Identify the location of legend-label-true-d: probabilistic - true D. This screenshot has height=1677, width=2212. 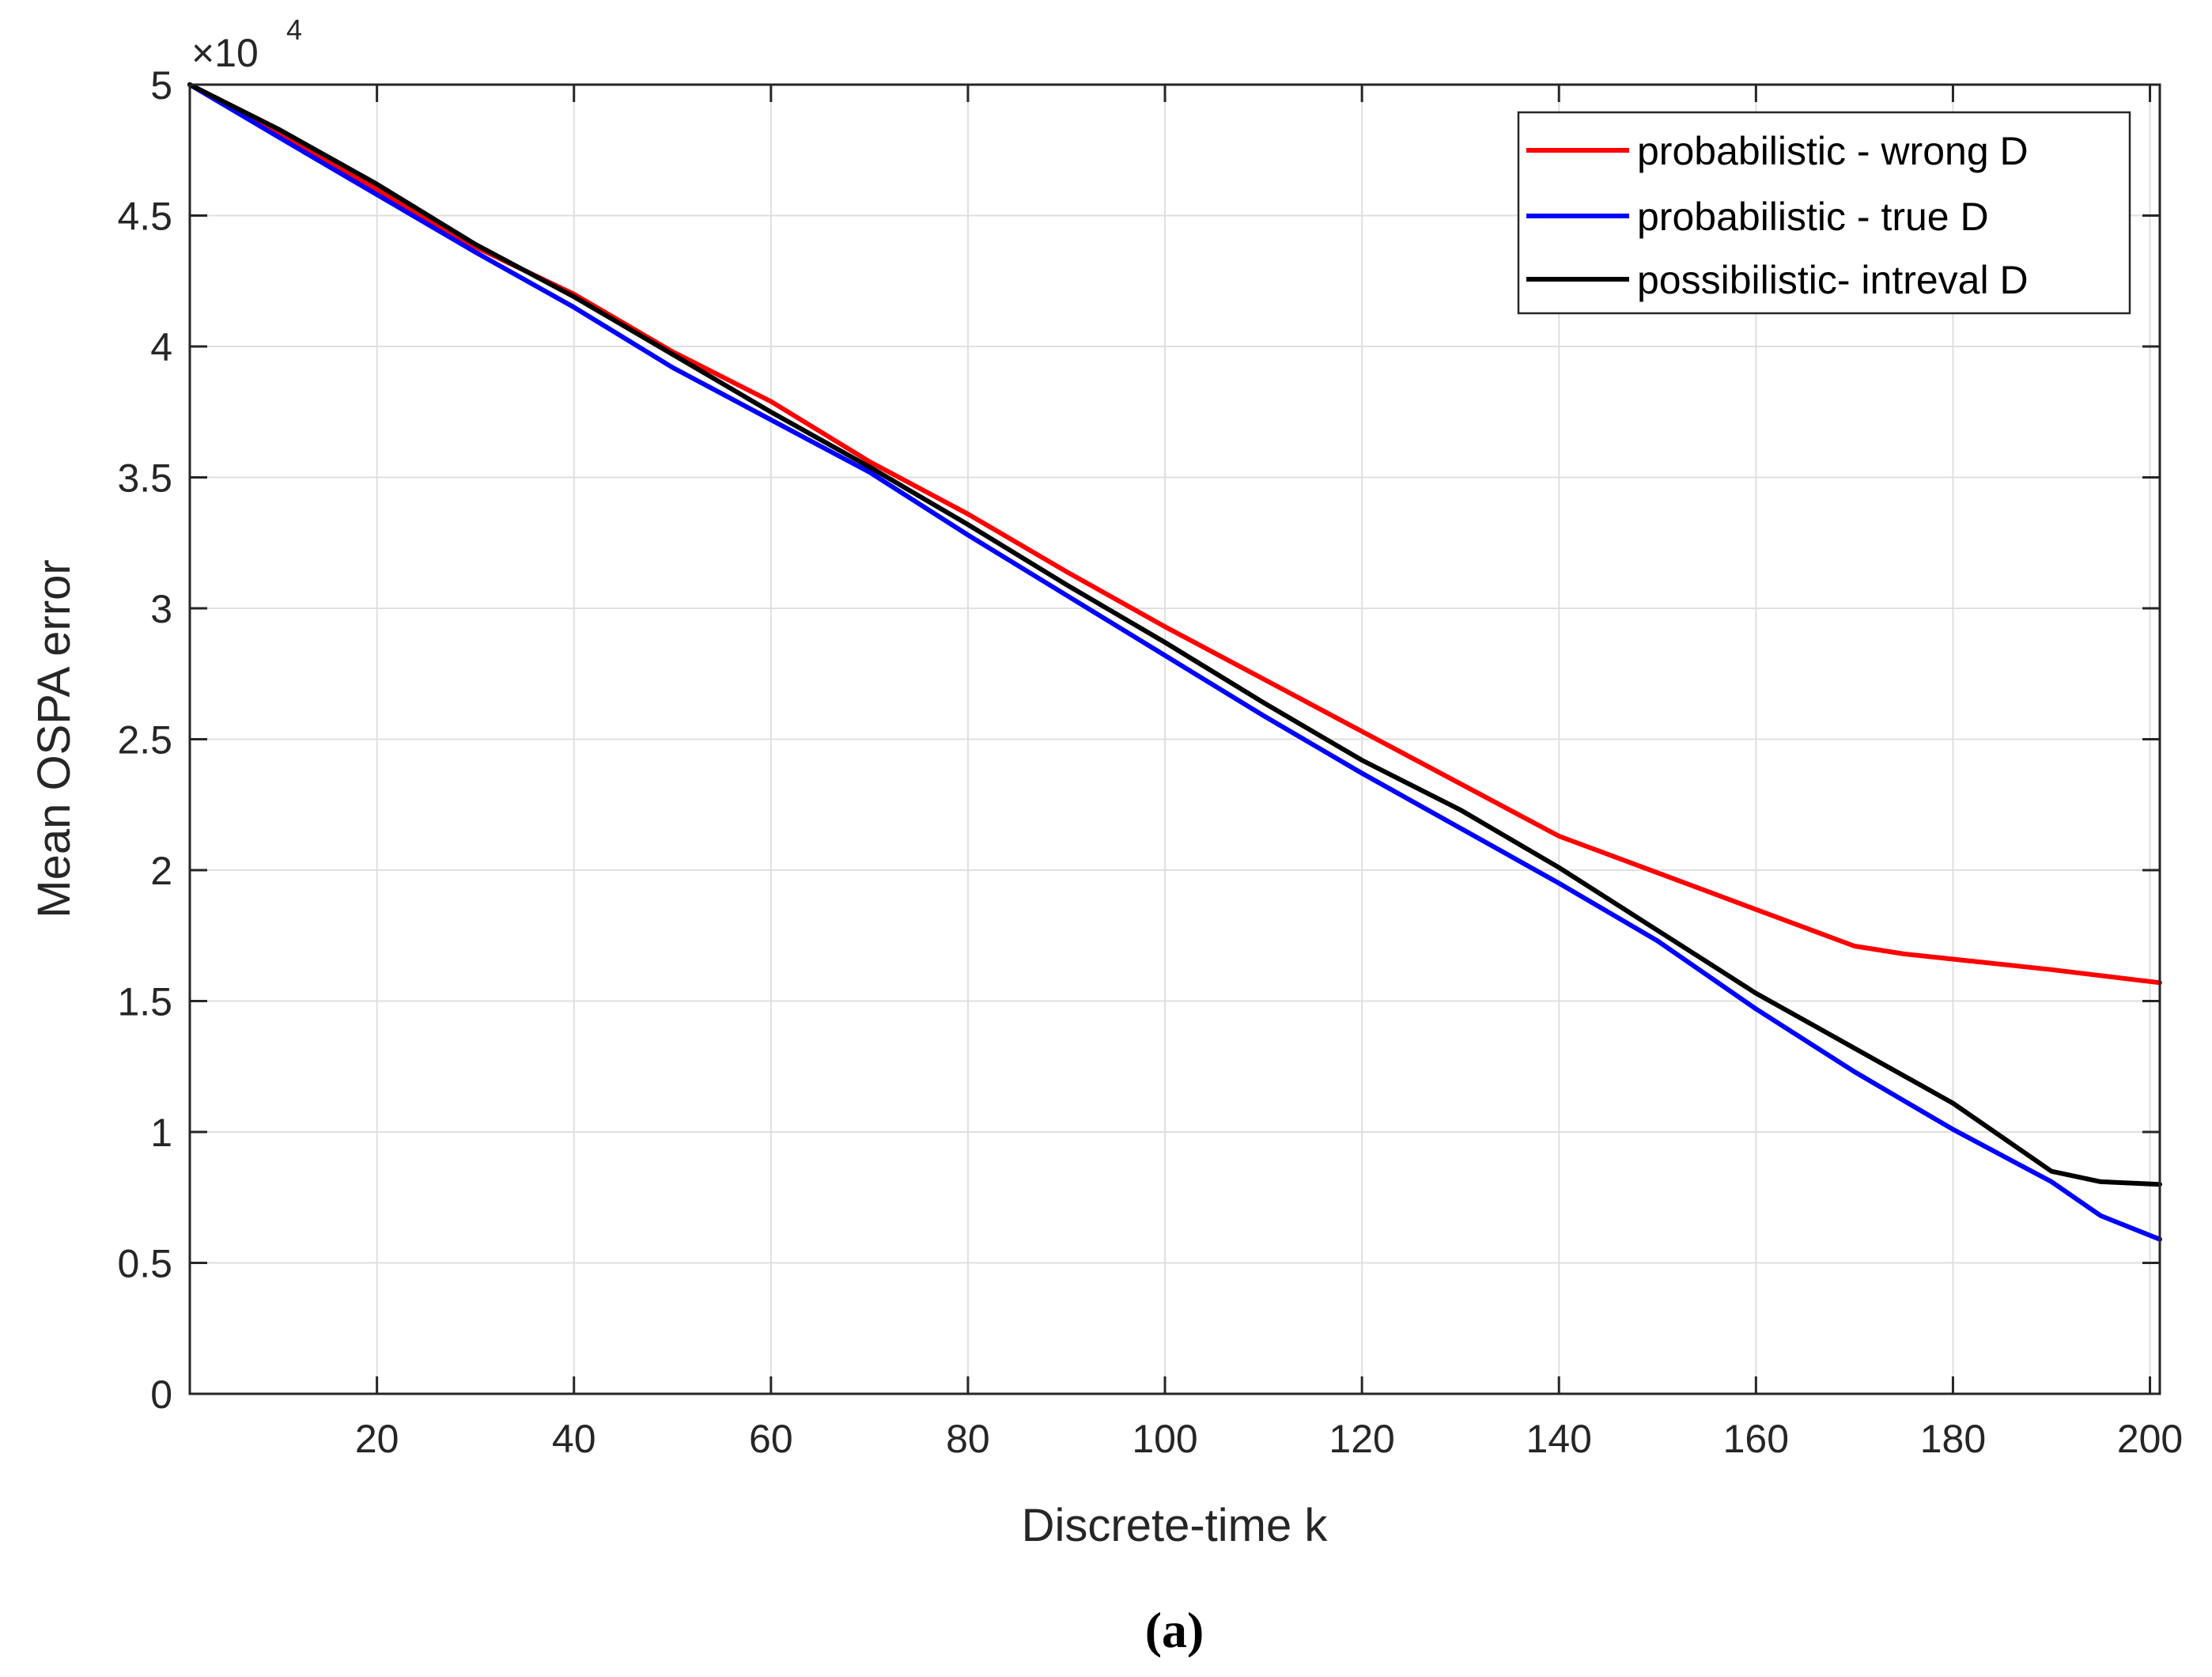
(1813, 217).